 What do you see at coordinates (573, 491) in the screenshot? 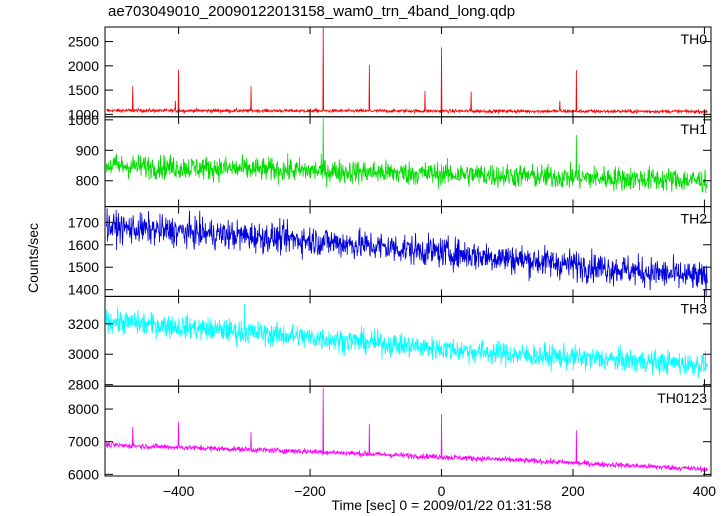
I see `x-tick-label: 200` at bounding box center [573, 491].